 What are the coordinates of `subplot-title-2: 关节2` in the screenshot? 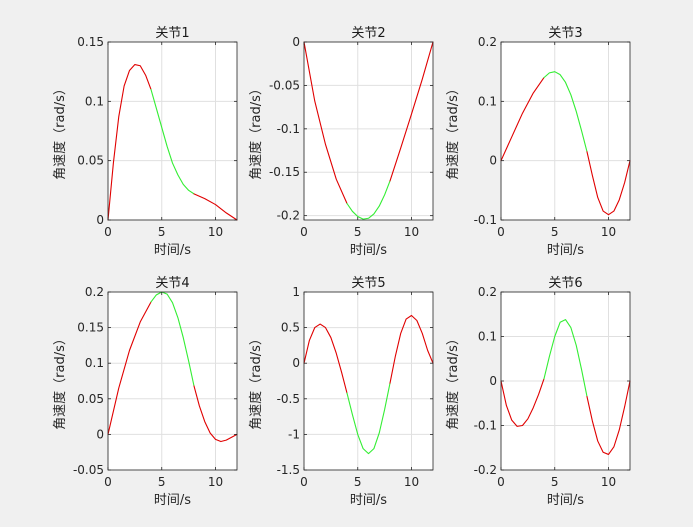 It's located at (368, 33).